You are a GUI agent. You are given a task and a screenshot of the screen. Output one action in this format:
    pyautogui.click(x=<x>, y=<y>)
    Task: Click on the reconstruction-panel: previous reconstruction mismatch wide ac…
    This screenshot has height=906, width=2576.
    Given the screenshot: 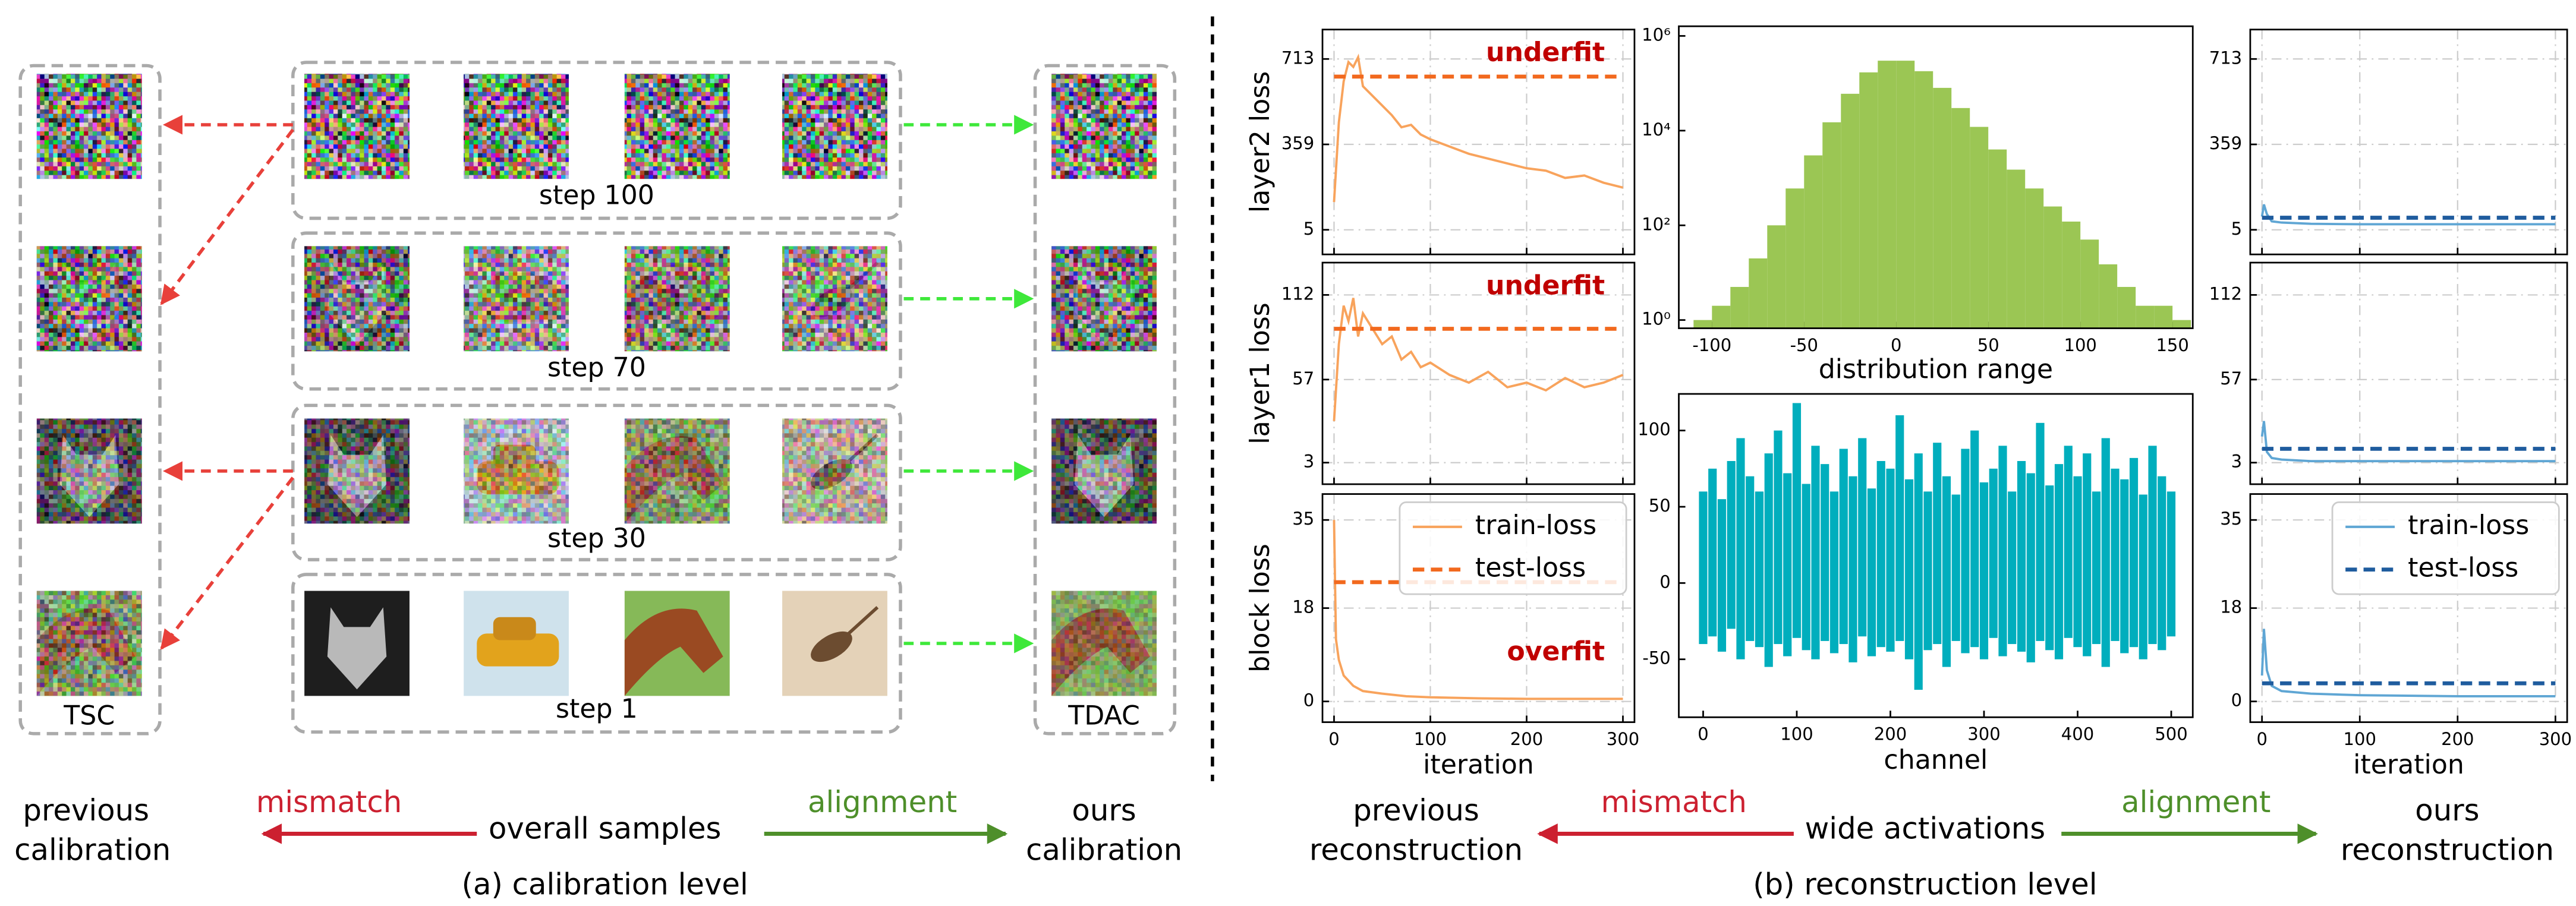 What is the action you would take?
    pyautogui.click(x=1932, y=843)
    